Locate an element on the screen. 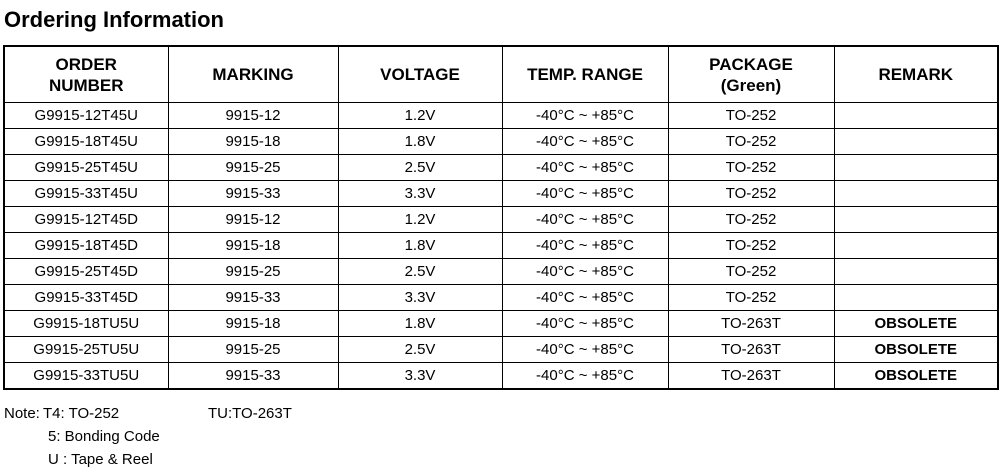  header-marking: MARKING is located at coordinates (253, 74).